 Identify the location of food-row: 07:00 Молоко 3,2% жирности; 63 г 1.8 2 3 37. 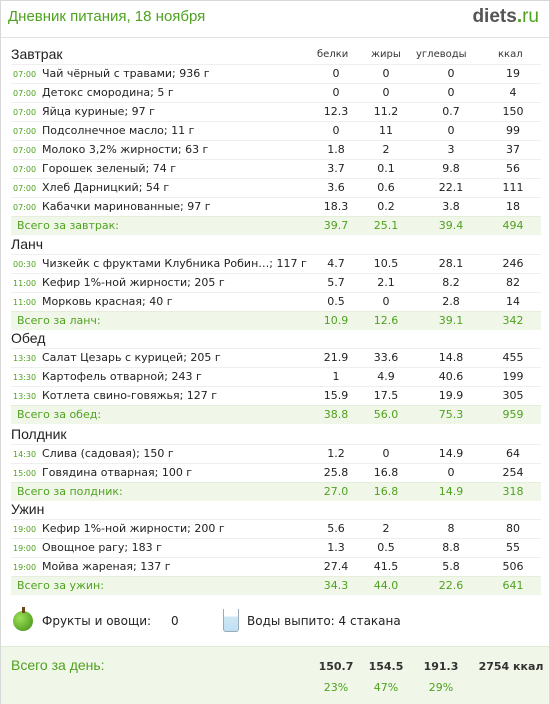
(276, 149).